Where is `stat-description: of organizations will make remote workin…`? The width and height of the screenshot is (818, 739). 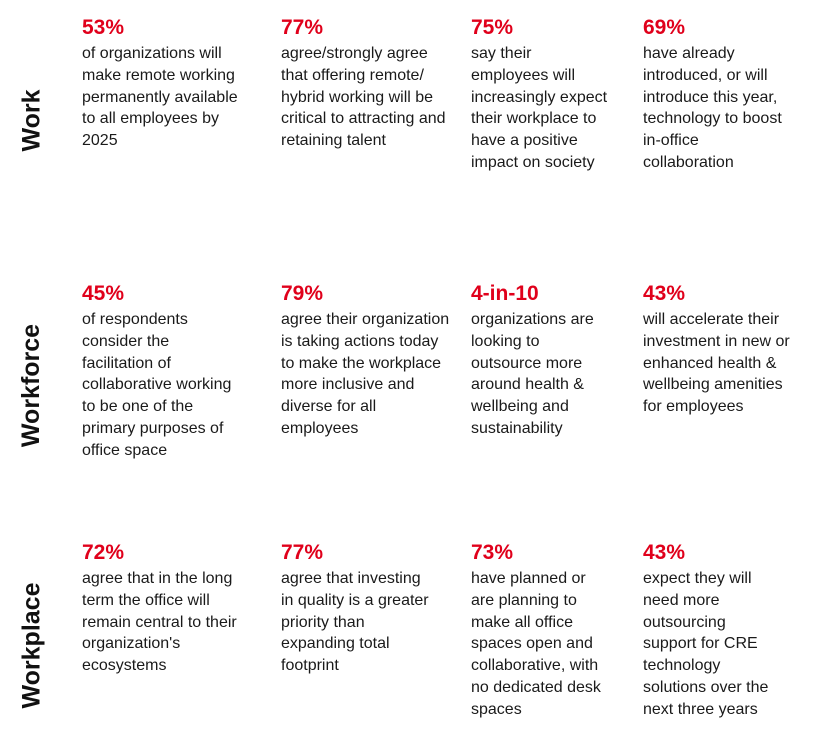
stat-description: of organizations will make remote workin… is located at coordinates (160, 97).